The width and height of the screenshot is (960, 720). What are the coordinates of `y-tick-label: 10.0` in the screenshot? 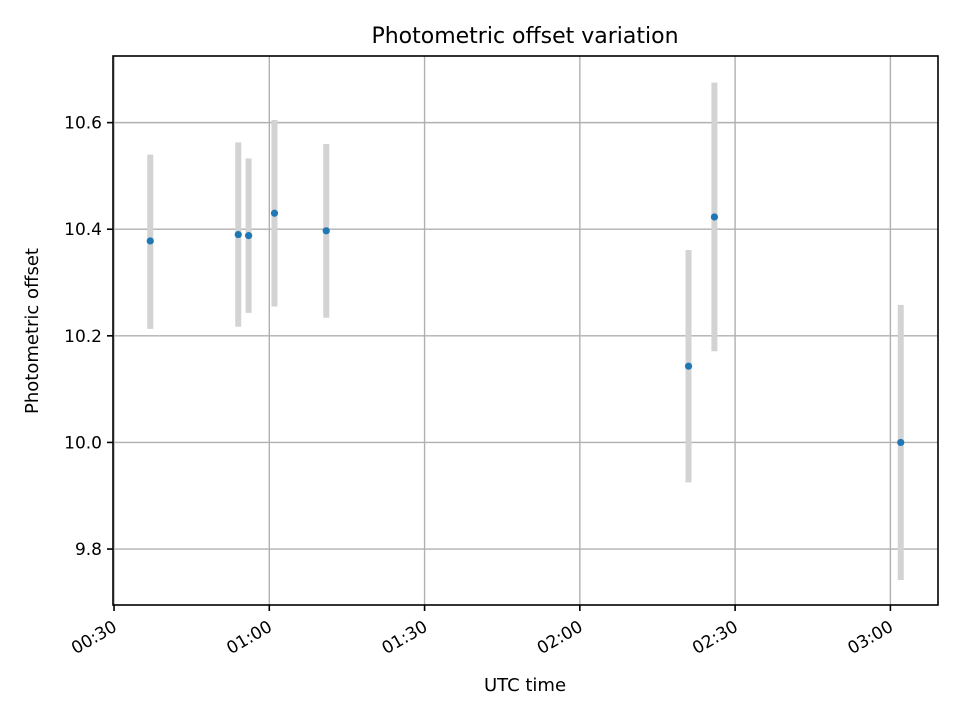 It's located at (83, 443).